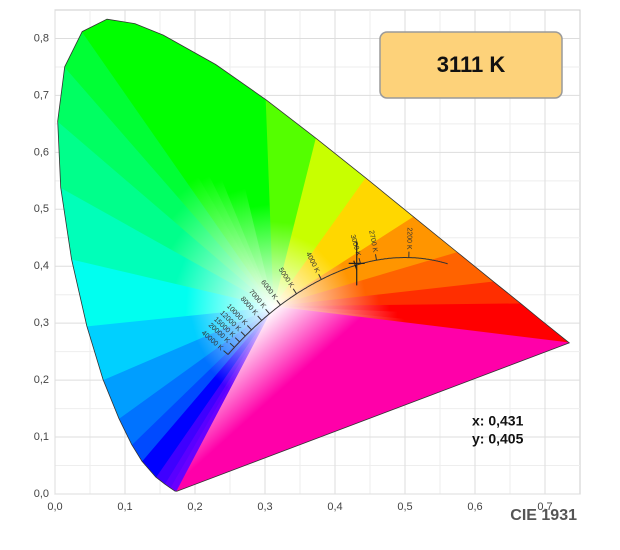  What do you see at coordinates (372, 241) in the screenshot?
I see `planckian-label: 2700 K` at bounding box center [372, 241].